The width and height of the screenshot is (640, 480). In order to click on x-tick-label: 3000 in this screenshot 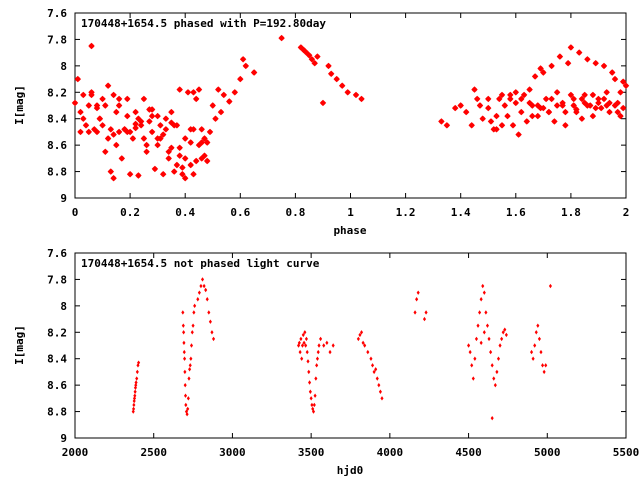, I will do `click(232, 452)`.